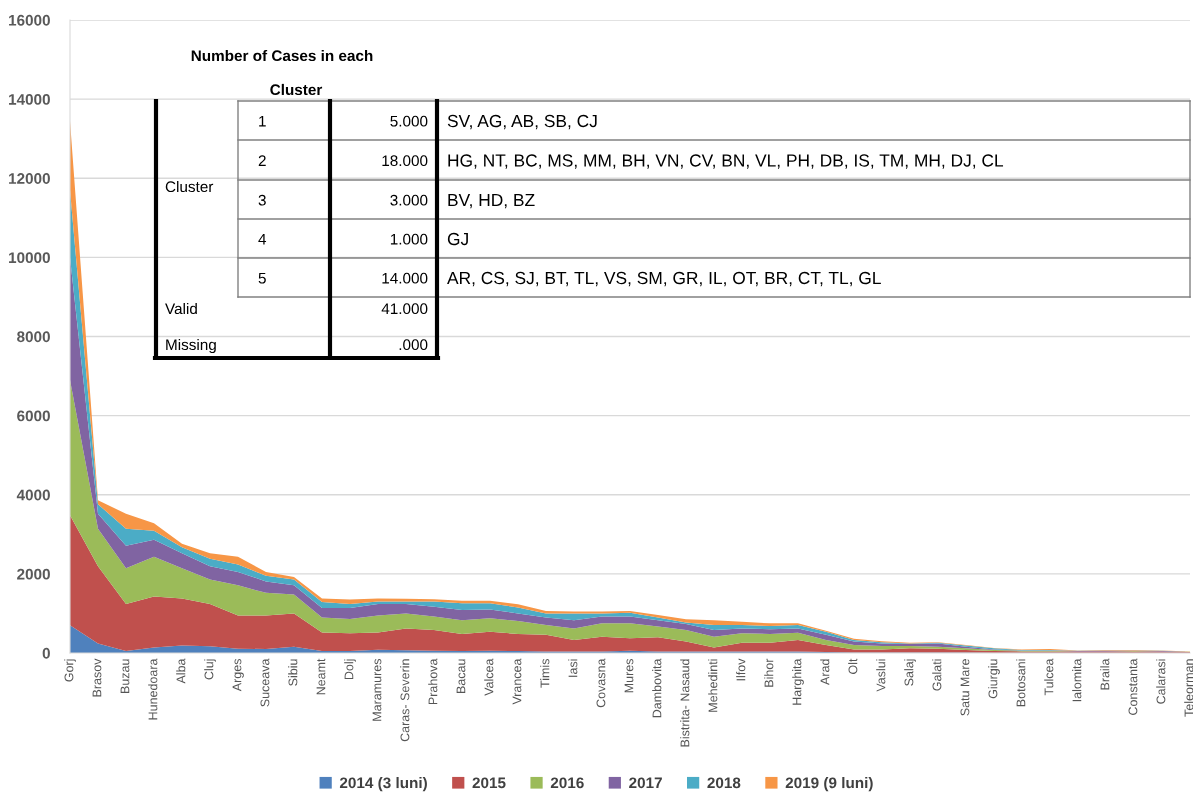 Image resolution: width=1193 pixels, height=805 pixels. I want to click on x-tick-label: Constanta, so click(1133, 686).